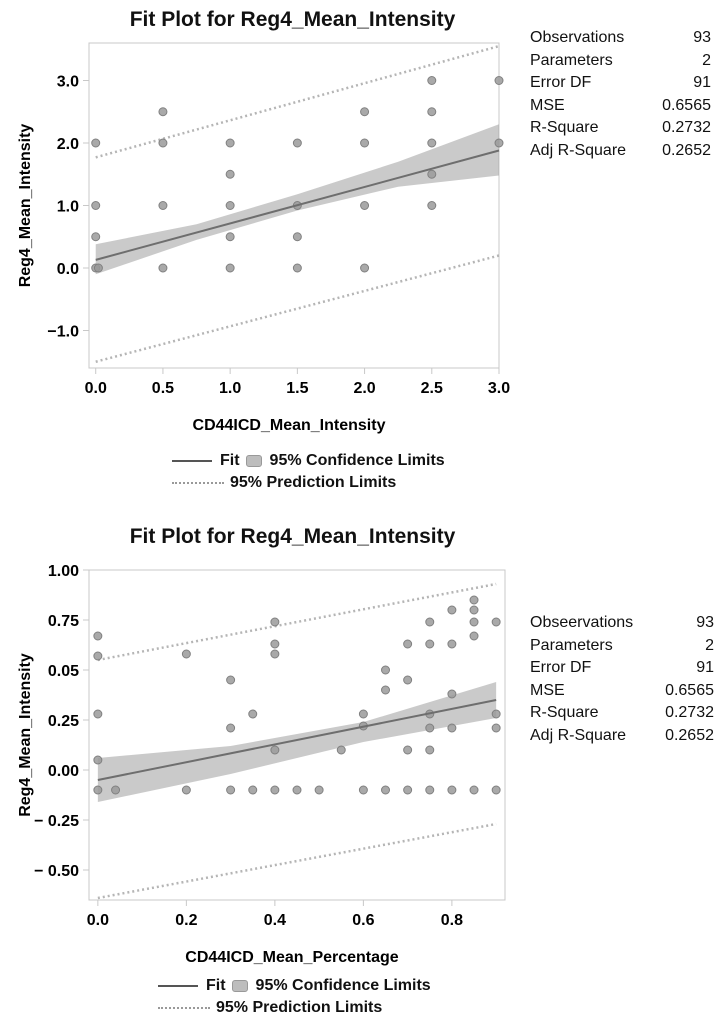  Describe the element at coordinates (289, 425) in the screenshot. I see `x-axis-label: CD44ICD_Mean_Intensity` at that location.